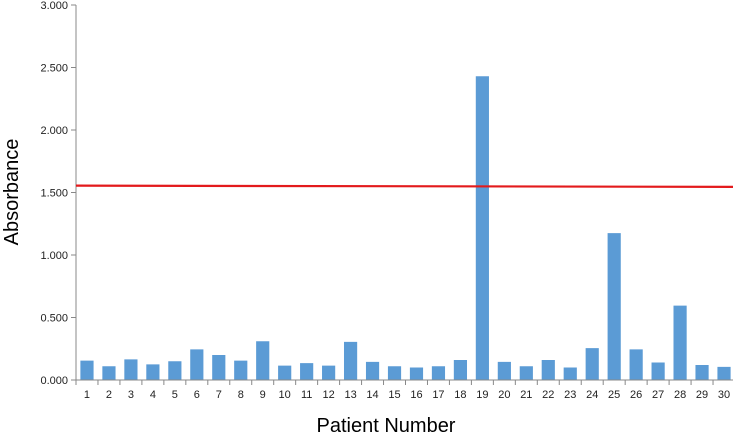 The width and height of the screenshot is (733, 440). I want to click on x-tick-label: 26, so click(636, 395).